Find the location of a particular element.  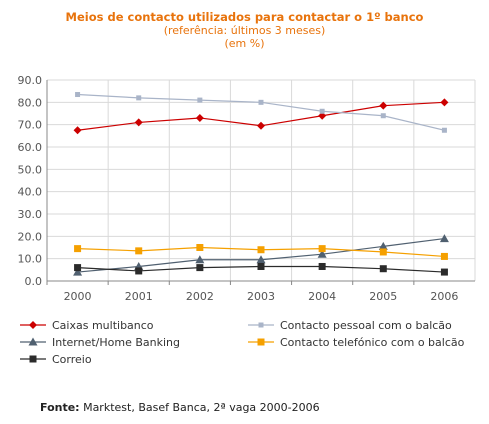

chart-unit-note: (em %) is located at coordinates (244, 43).